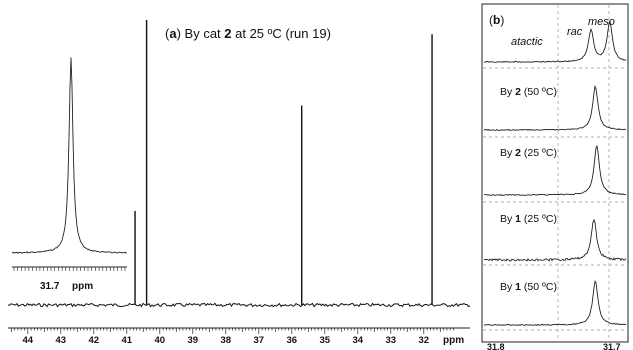 The image size is (633, 350). I want to click on x-tick-label: 35, so click(325, 340).